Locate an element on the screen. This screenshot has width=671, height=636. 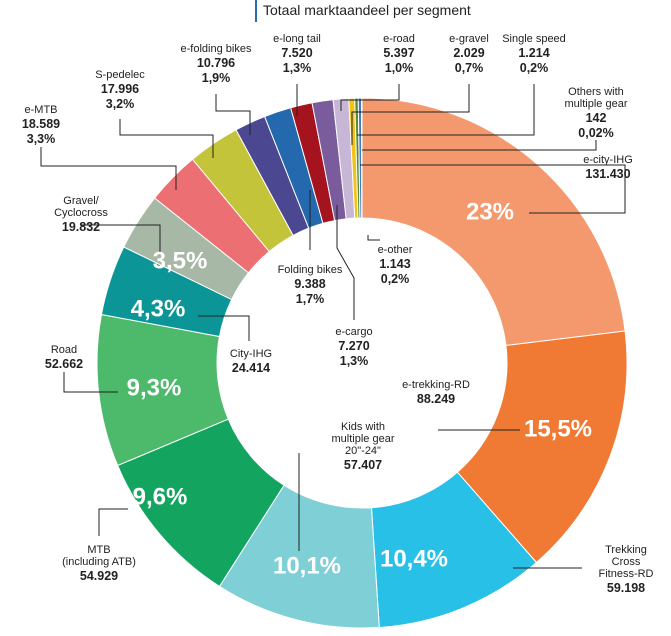
slice-value-text: 1,9% is located at coordinates (216, 78).